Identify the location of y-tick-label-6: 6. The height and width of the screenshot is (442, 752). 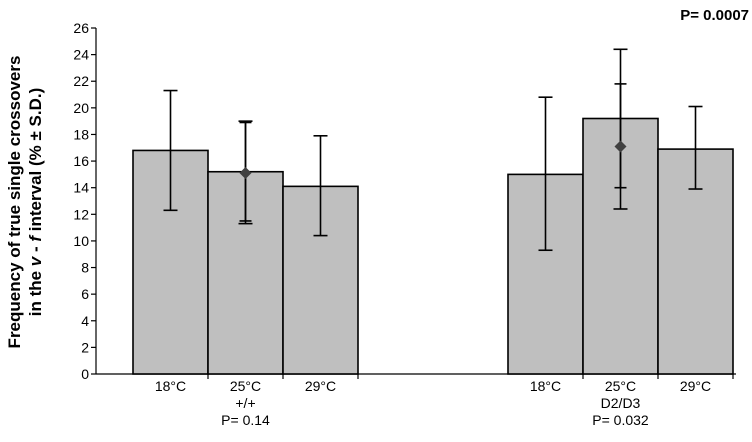
(85, 294).